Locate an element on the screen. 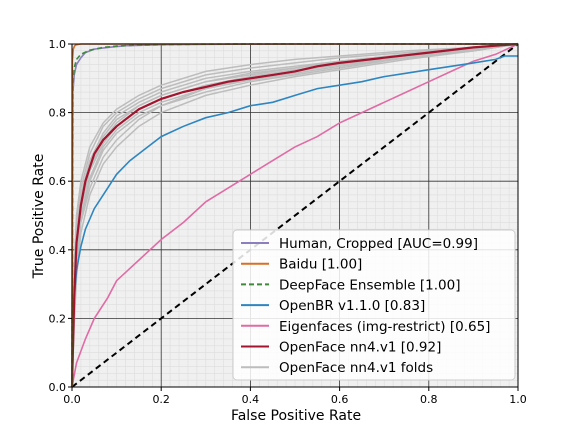 This screenshot has width=576, height=432. x-tick-label: 0.0 is located at coordinates (72, 399).